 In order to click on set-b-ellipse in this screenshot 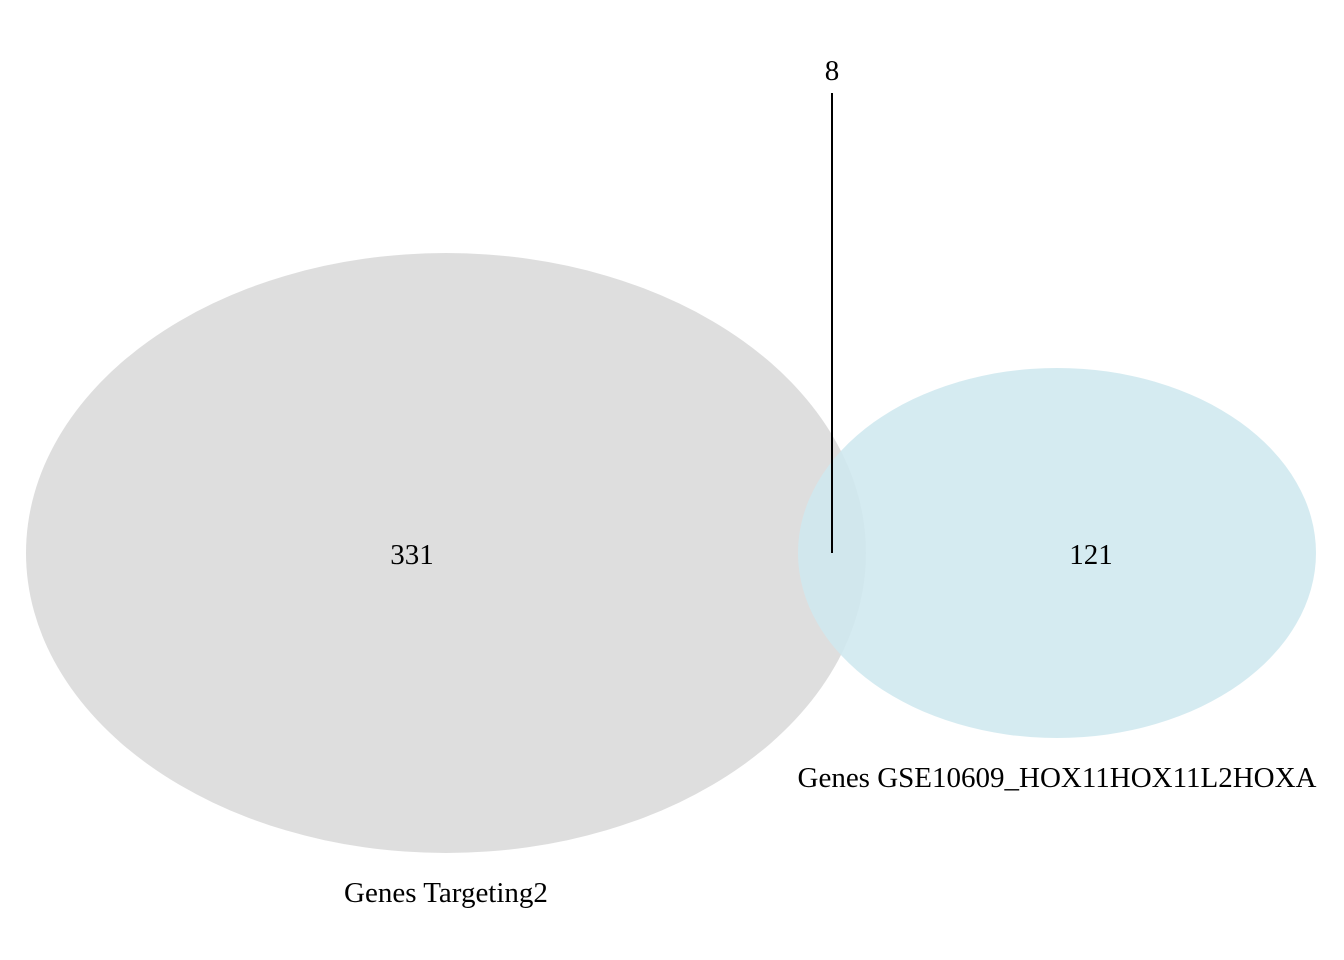, I will do `click(1057, 553)`.